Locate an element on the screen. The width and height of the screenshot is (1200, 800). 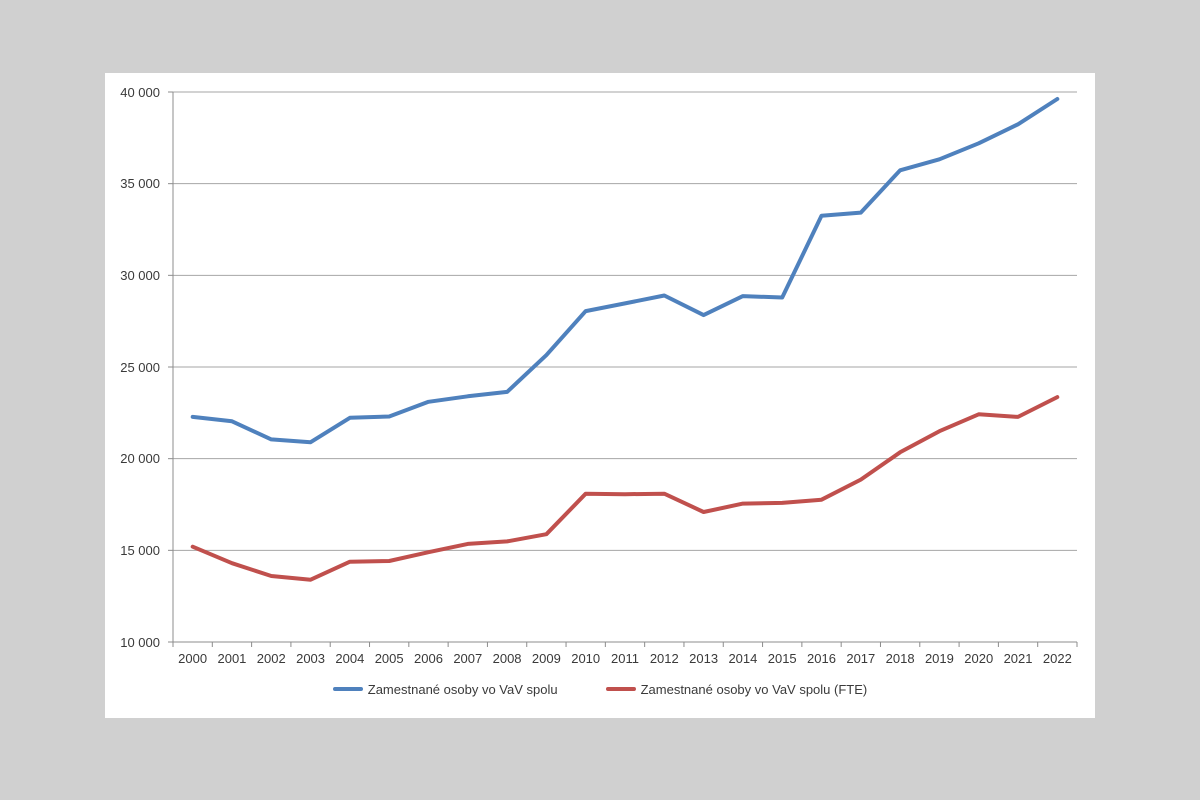
x-tick-label: 2017 is located at coordinates (861, 658).